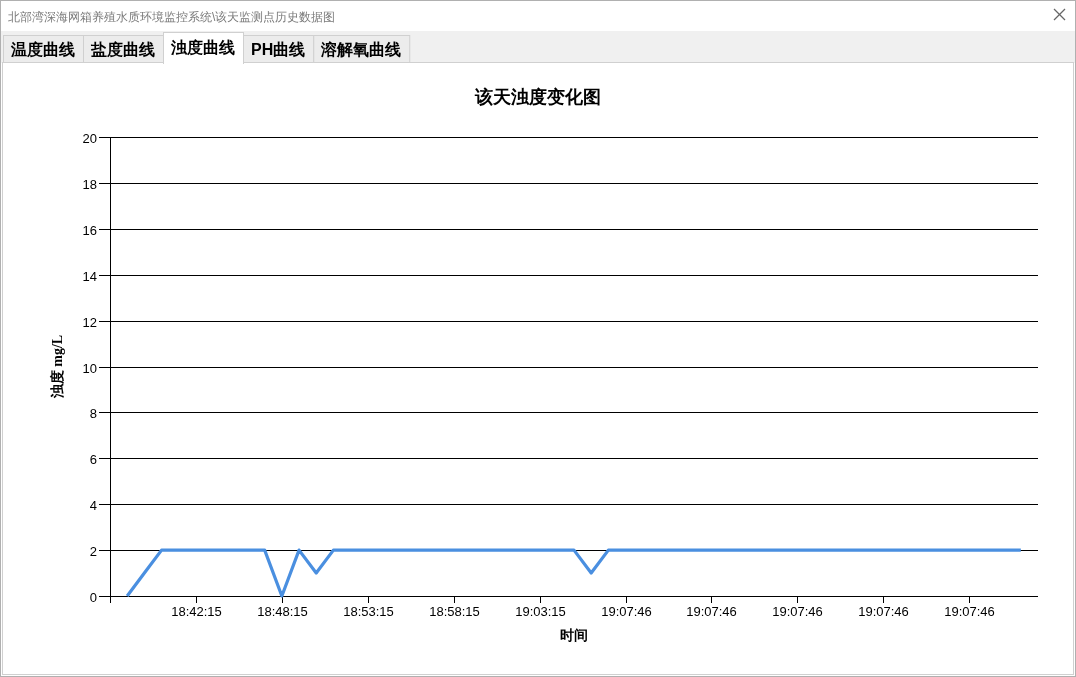 This screenshot has height=677, width=1076. I want to click on x-axis-title: 时间, so click(574, 635).